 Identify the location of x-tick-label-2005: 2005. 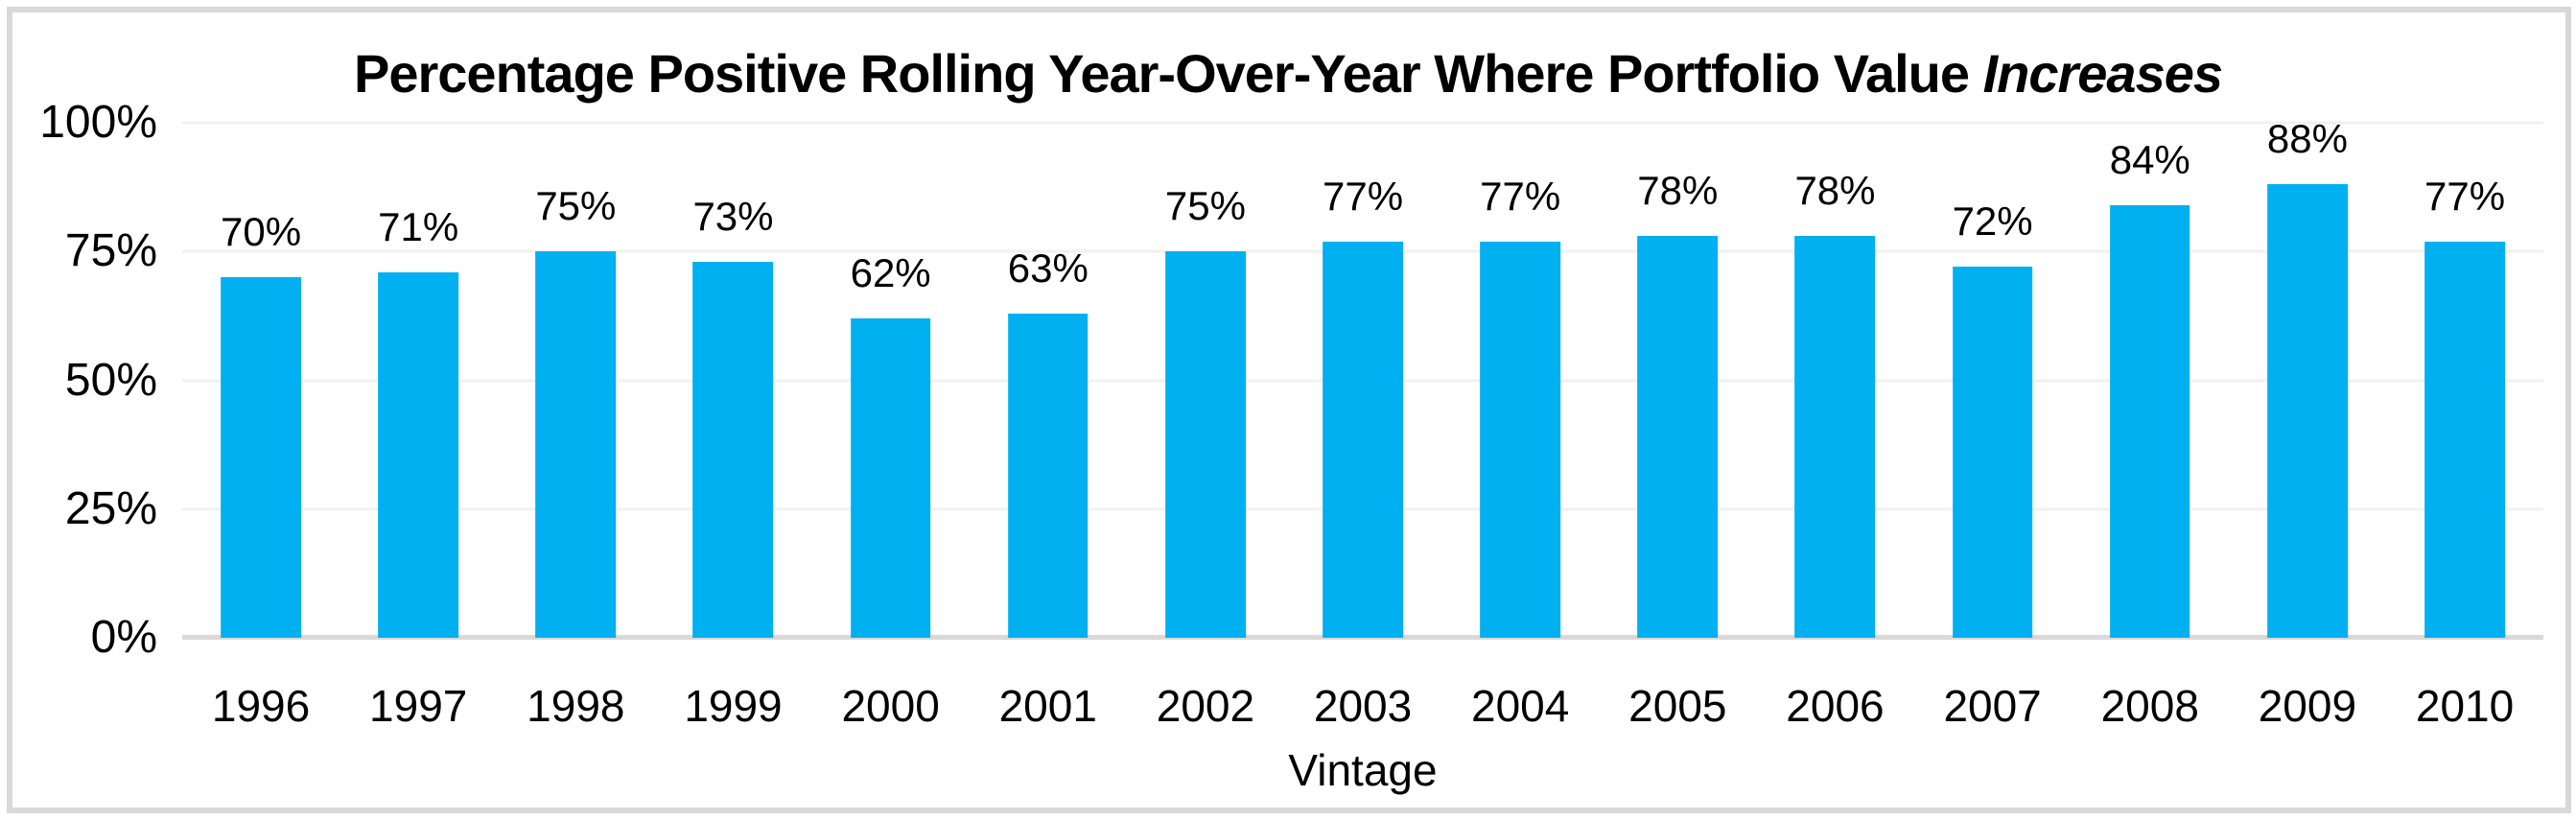
(1677, 706).